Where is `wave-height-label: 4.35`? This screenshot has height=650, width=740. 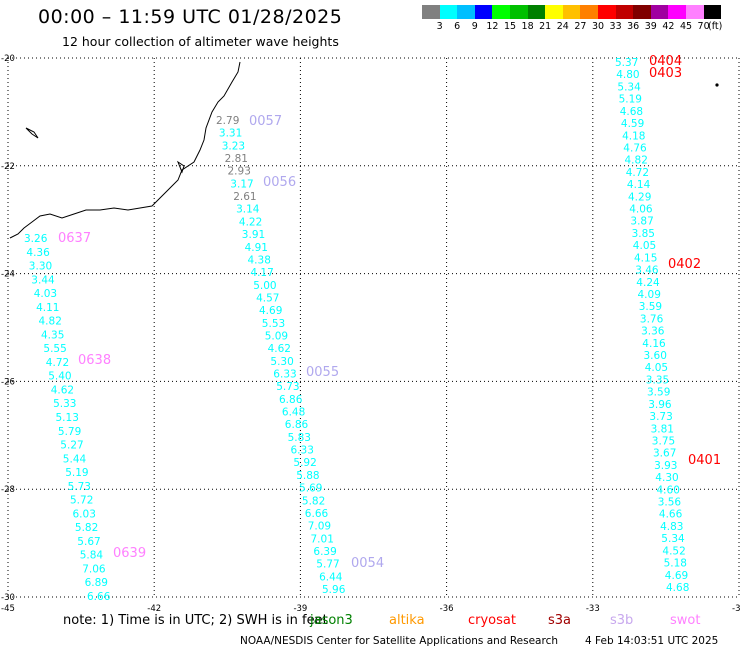
wave-height-label: 4.35 is located at coordinates (52, 335).